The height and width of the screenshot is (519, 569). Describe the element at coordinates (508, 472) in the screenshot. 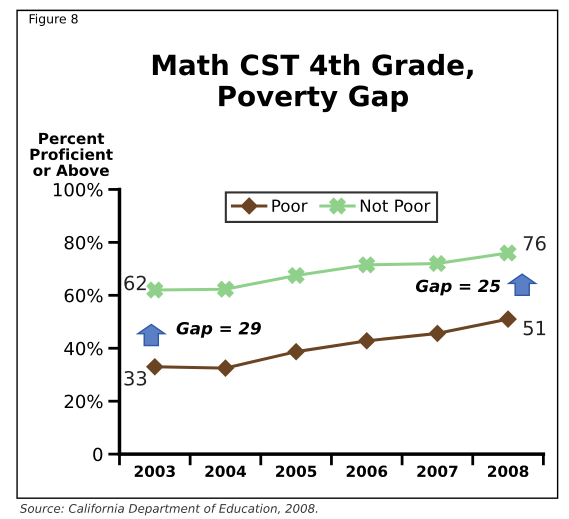

I see `x-tick-label: 2008` at that location.